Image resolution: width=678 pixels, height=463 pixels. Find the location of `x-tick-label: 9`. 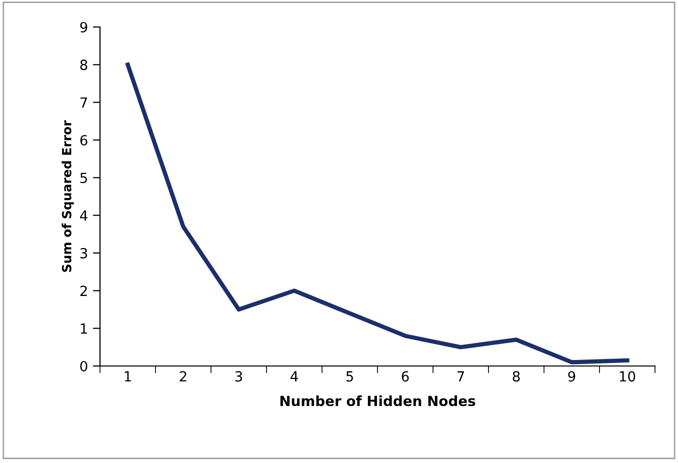

x-tick-label: 9 is located at coordinates (572, 376).